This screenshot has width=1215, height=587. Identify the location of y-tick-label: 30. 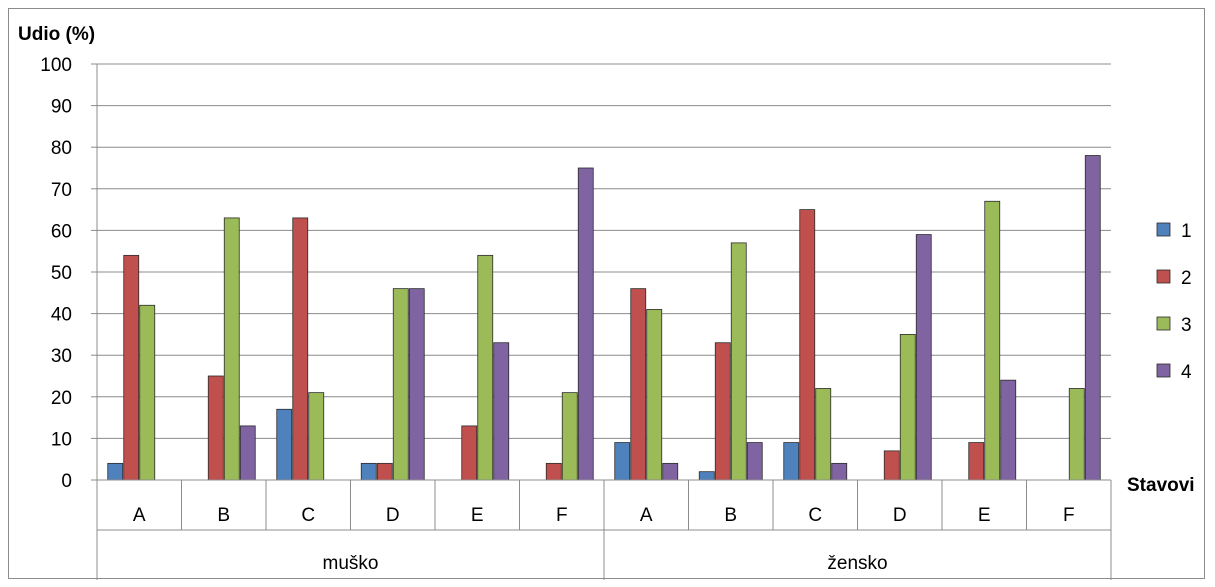
(61, 356).